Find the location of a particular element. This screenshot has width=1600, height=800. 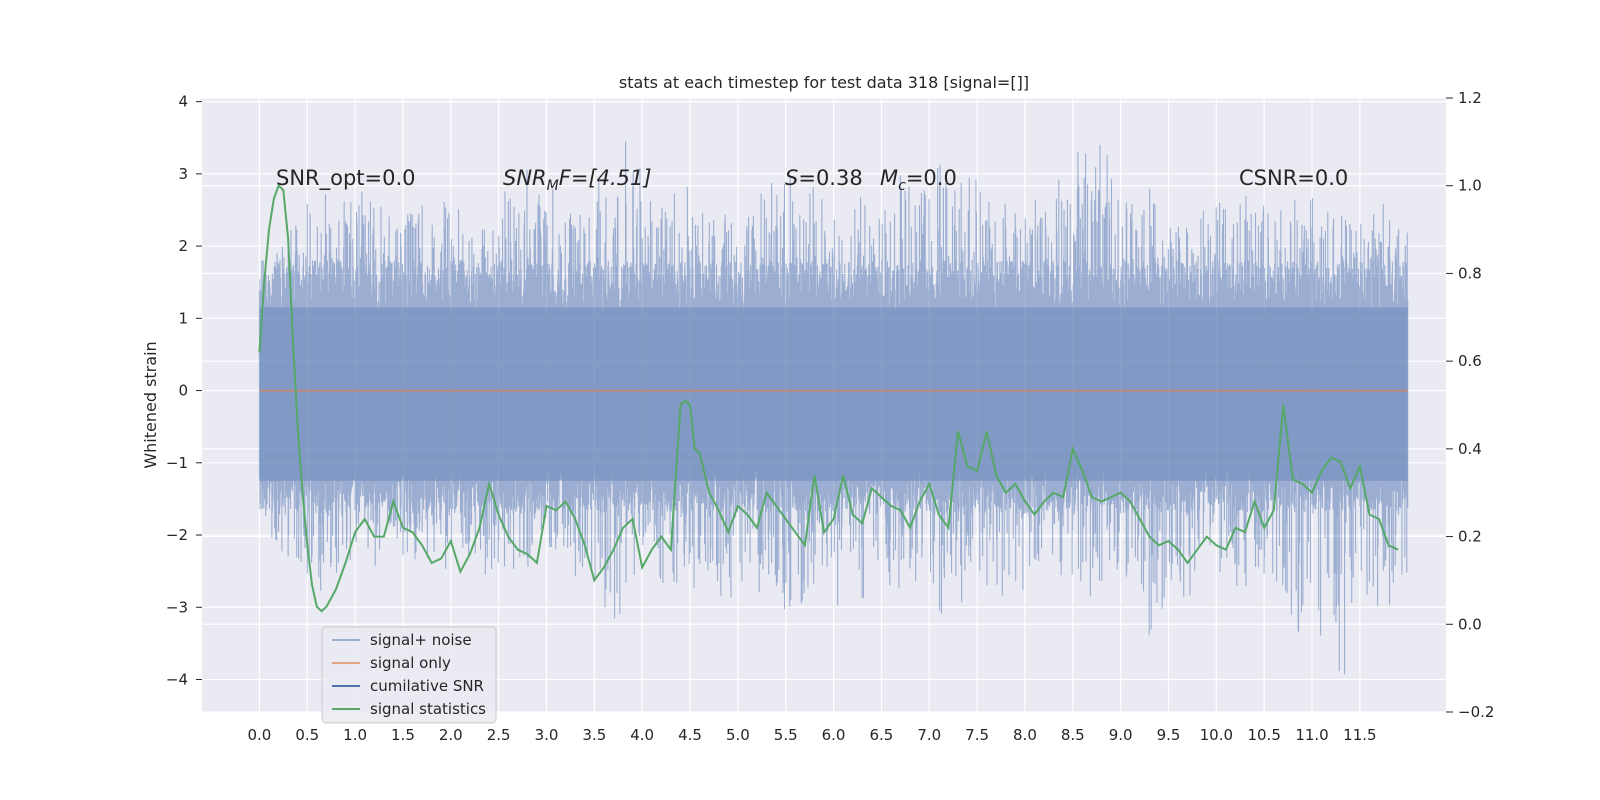

annotation-csnr: CSNR=0.0 is located at coordinates (1293, 178).